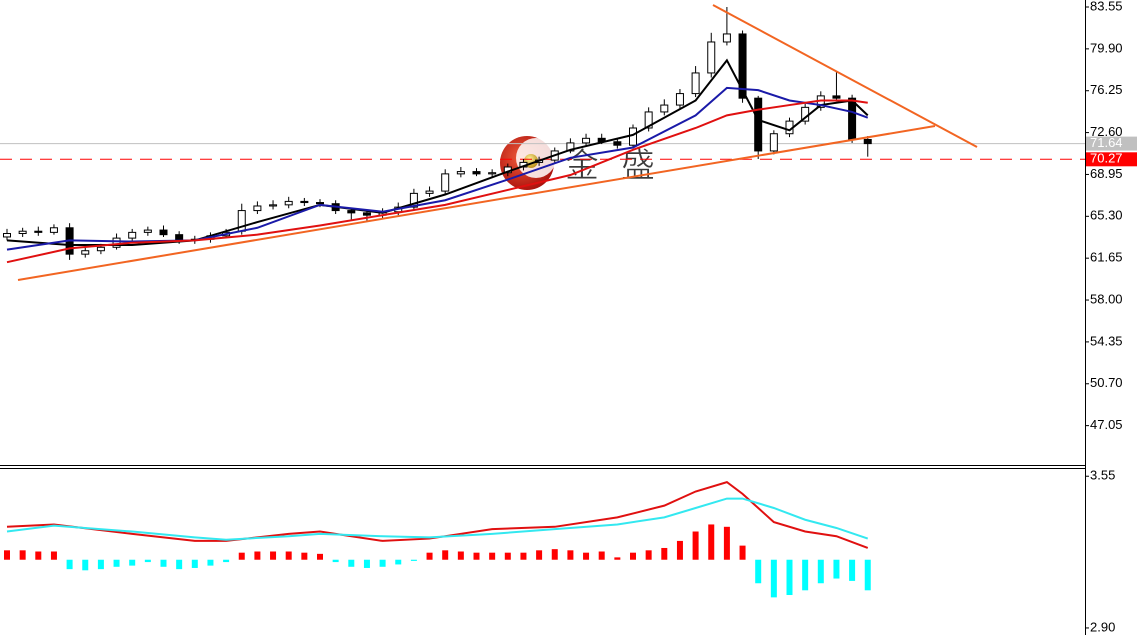 The width and height of the screenshot is (1137, 635). I want to click on y-tick-label: 65.30, so click(1106, 215).